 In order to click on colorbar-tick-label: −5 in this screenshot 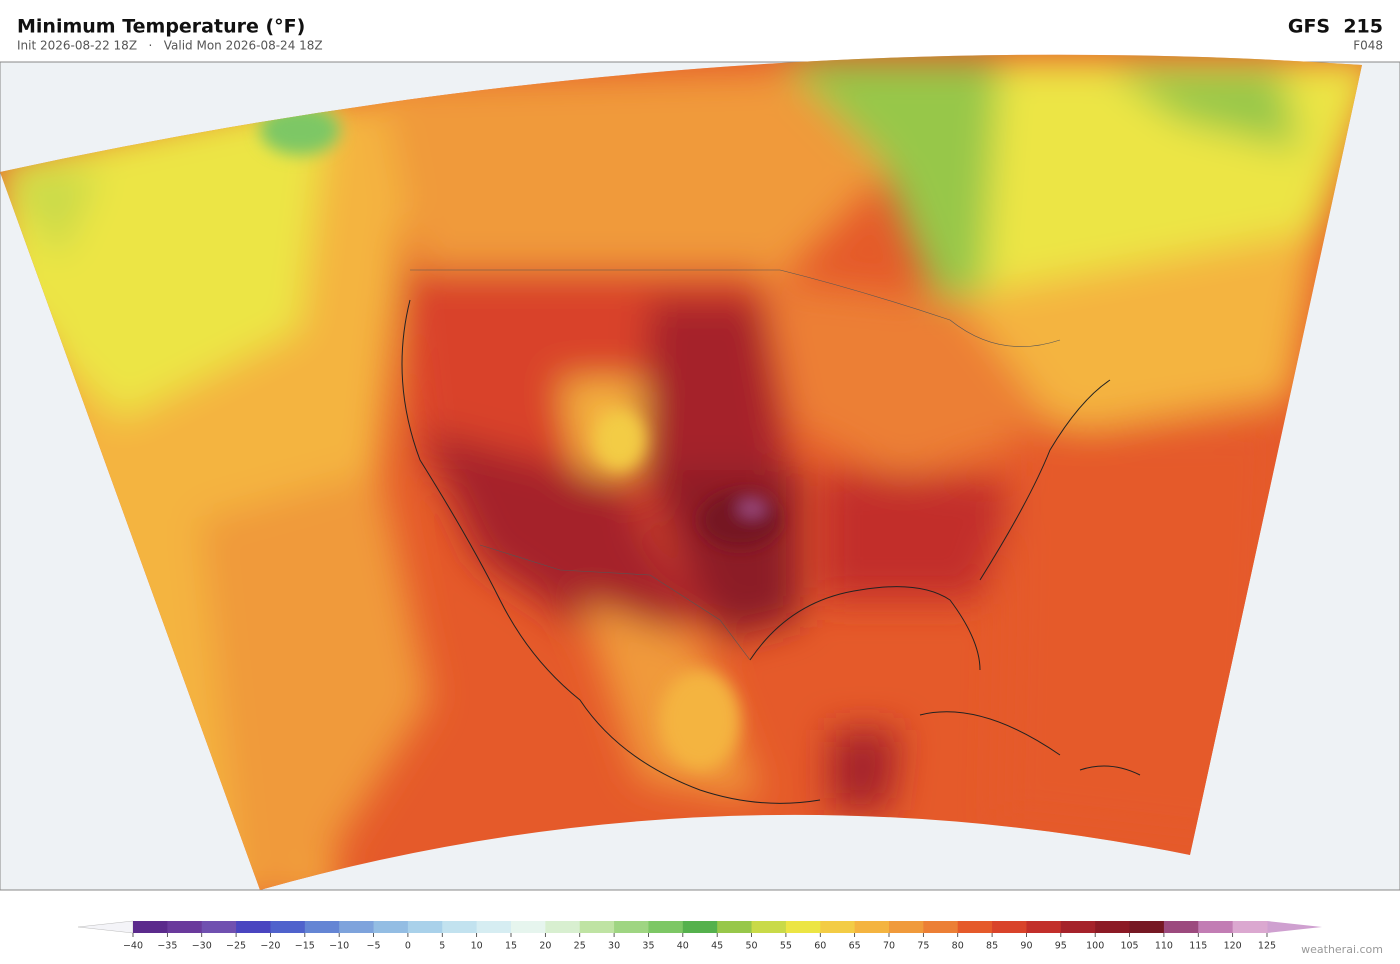, I will do `click(374, 946)`.